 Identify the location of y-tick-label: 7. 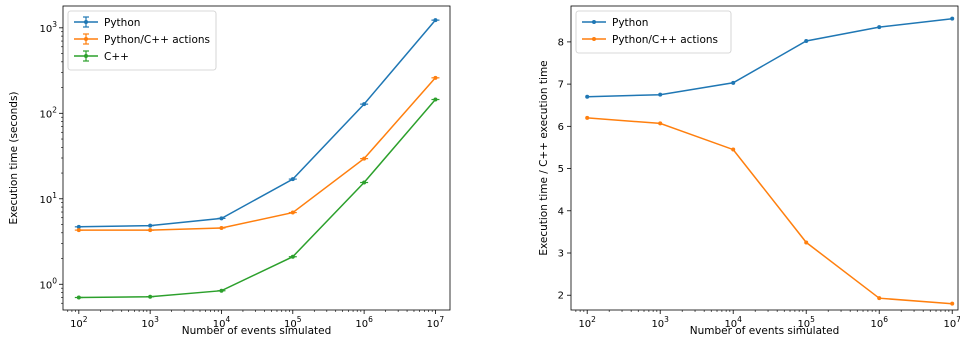
(561, 85).